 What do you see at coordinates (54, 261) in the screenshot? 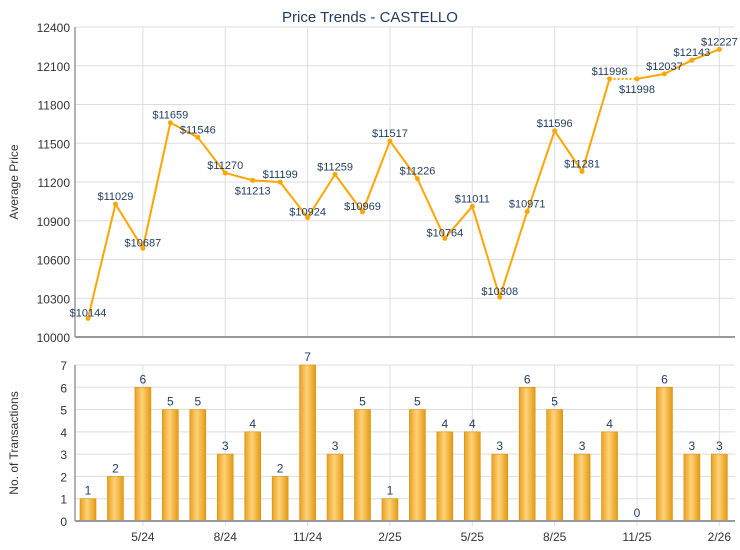
I see `y-tick-label: 10600` at bounding box center [54, 261].